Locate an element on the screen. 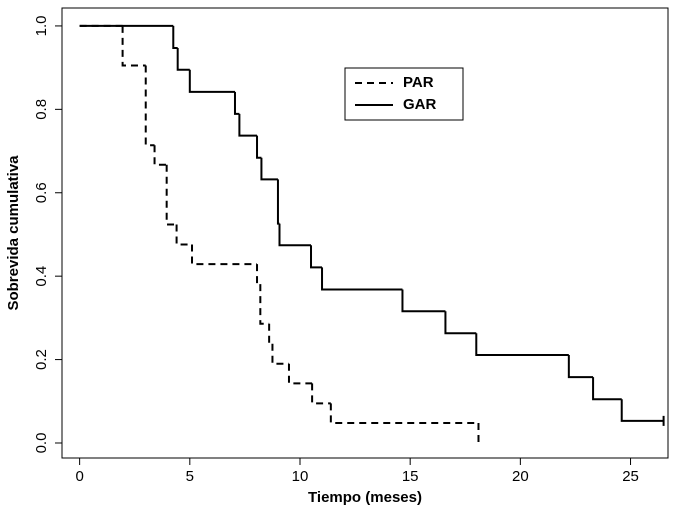  y-axis-title: Sobrevida cumulativa is located at coordinates (13, 233).